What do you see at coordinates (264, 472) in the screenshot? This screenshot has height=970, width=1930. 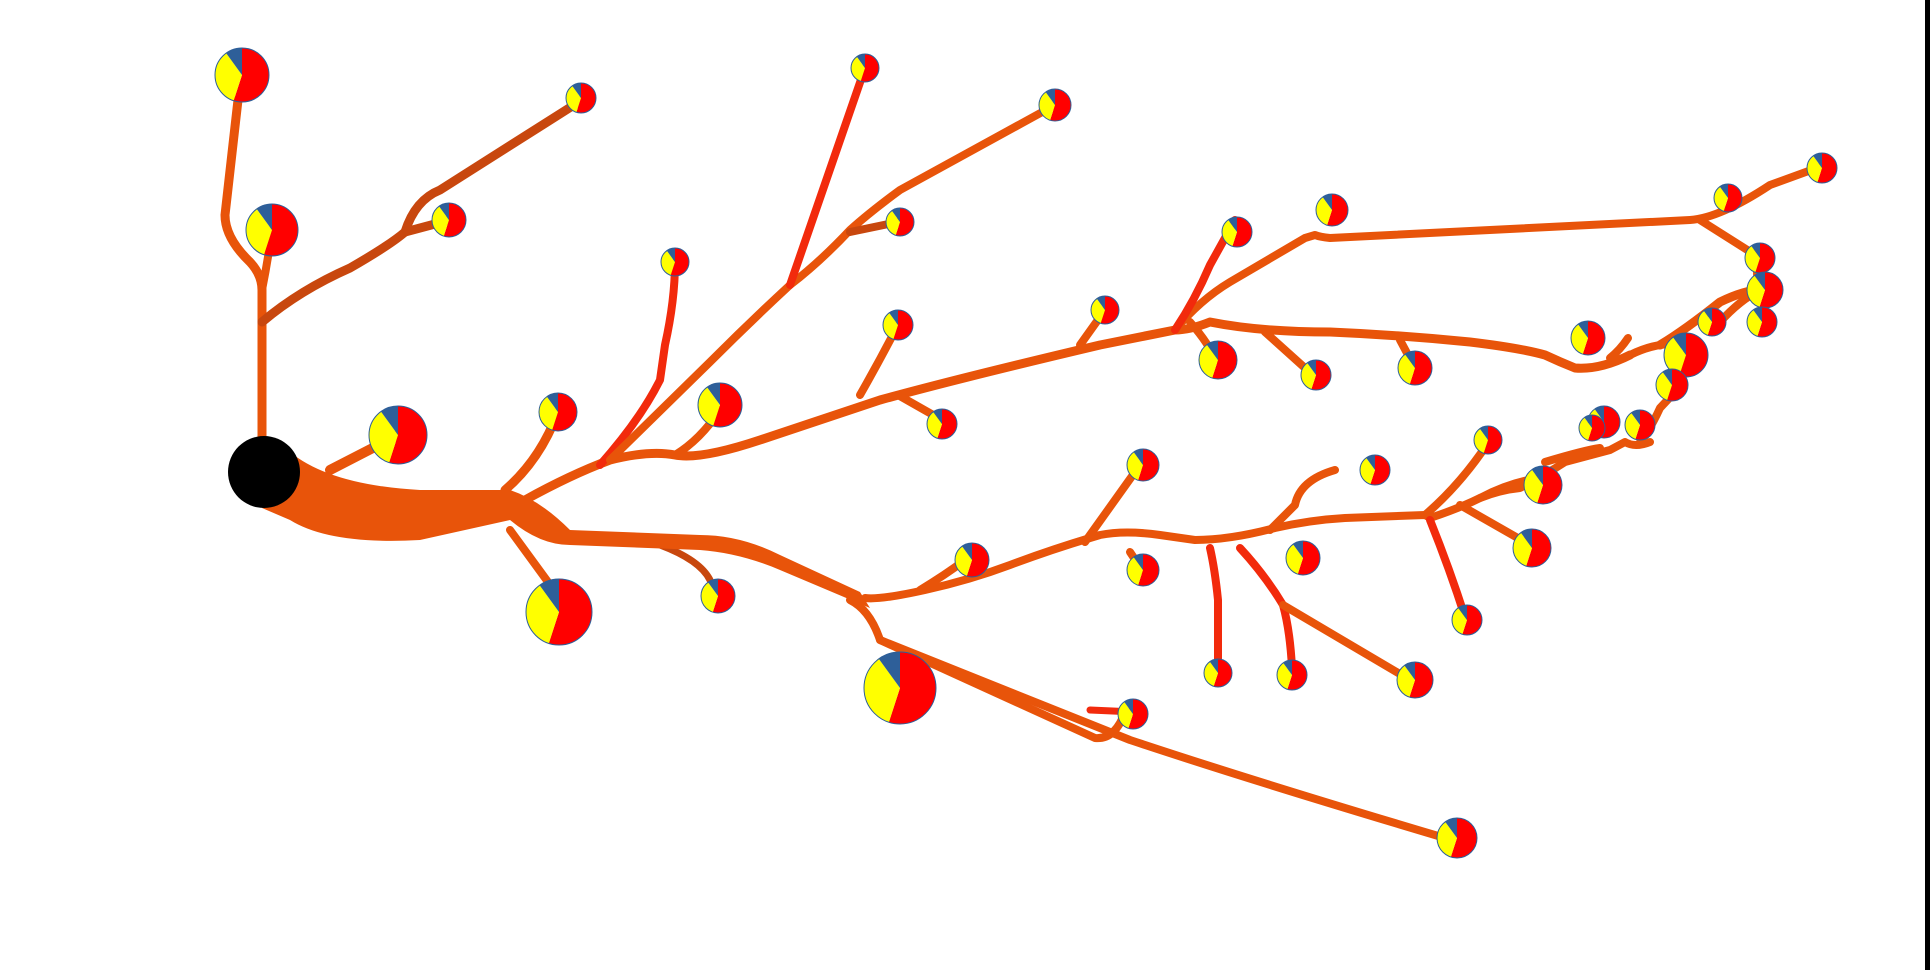 I see `root-node` at bounding box center [264, 472].